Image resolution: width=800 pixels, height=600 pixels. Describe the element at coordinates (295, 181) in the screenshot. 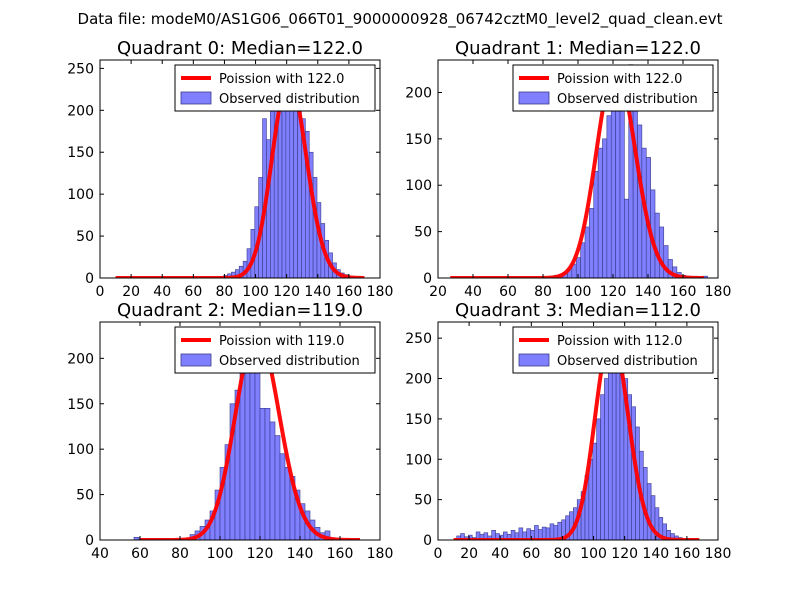

I see `quadrant-0-hist-bar` at that location.